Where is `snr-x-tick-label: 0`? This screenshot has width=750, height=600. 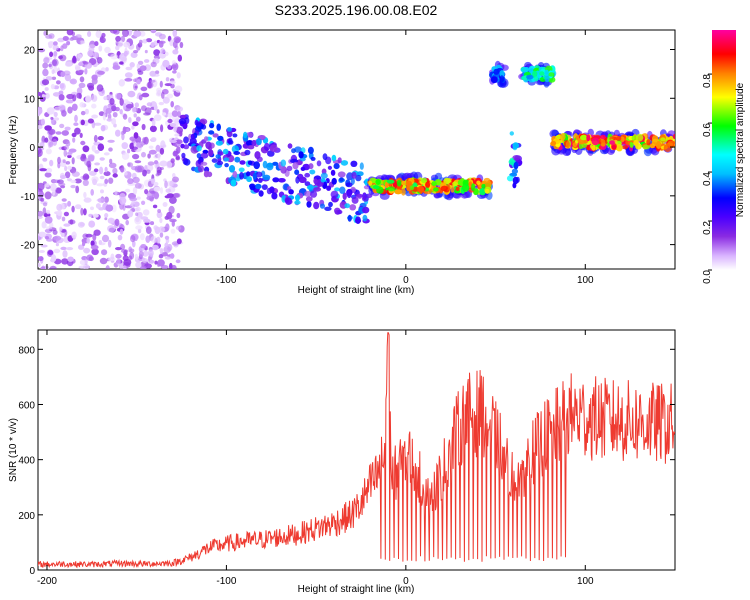
snr-x-tick-label: 0 is located at coordinates (406, 581).